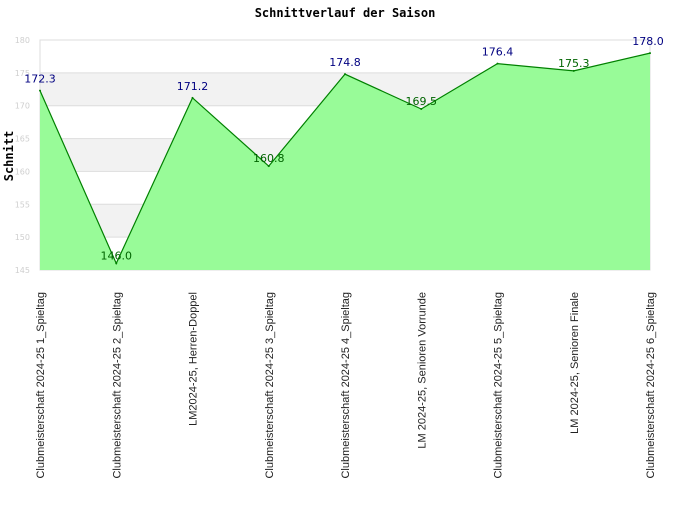 Image resolution: width=690 pixels, height=505 pixels. I want to click on x-tick-label: Clubmeisterschaft 2024-25 6_Spieltag, so click(651, 385).